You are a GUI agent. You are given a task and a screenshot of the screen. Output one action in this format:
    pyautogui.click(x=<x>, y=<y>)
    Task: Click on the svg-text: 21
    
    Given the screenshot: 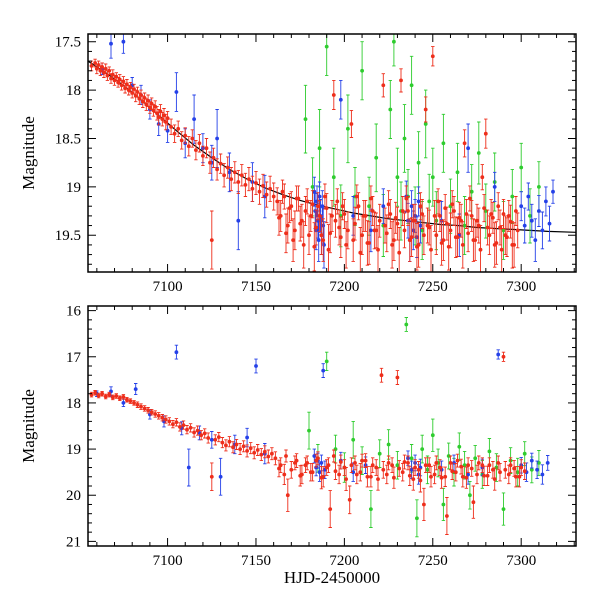 What is the action you would take?
    pyautogui.click(x=73, y=542)
    